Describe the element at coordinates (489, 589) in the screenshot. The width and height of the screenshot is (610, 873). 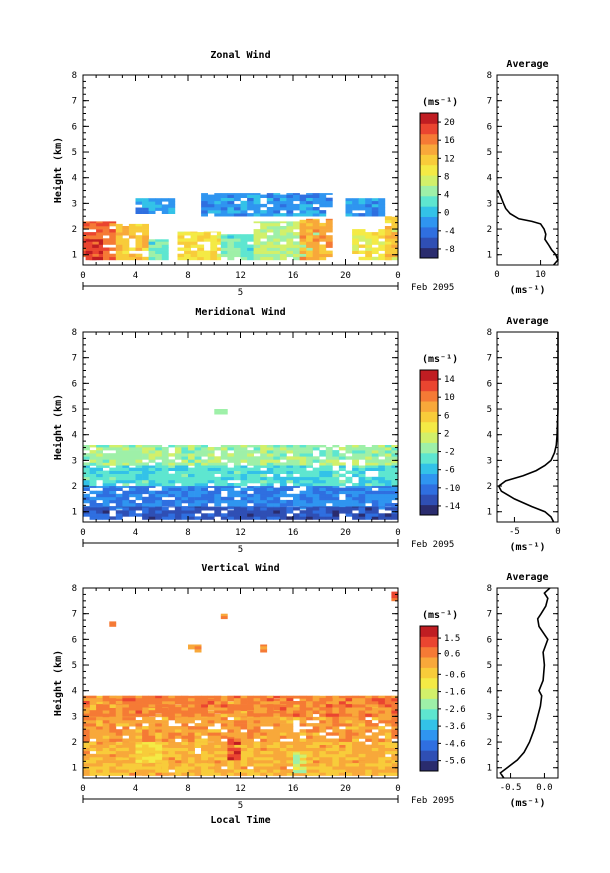
I see `average-y-tick-label: 8` at that location.